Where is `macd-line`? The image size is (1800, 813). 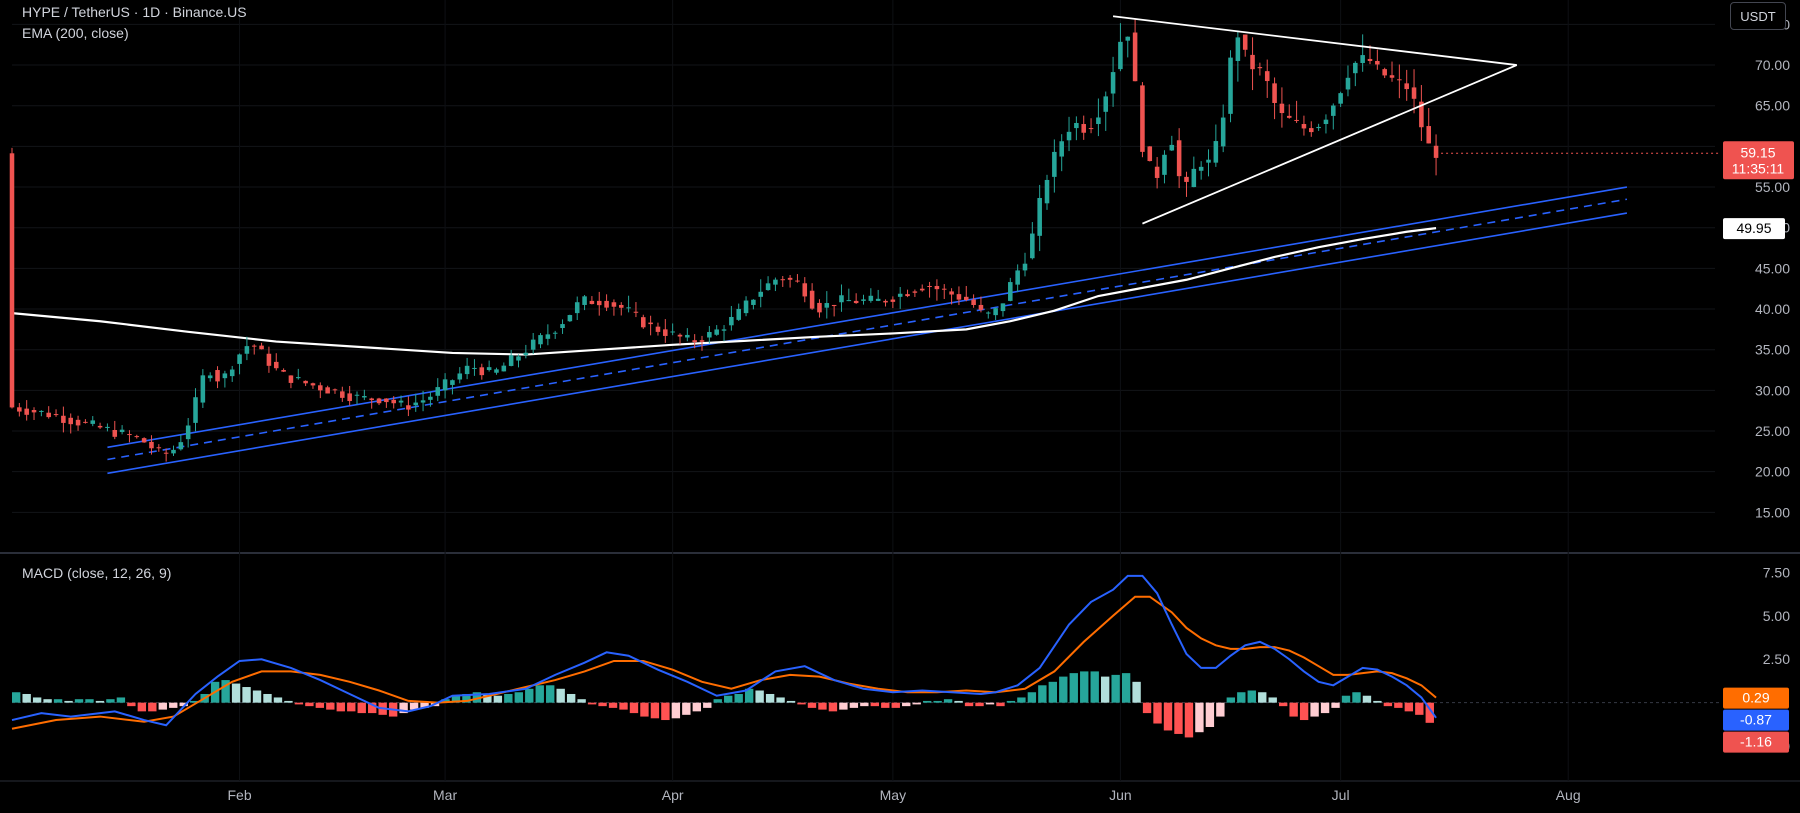 macd-line is located at coordinates (724, 650).